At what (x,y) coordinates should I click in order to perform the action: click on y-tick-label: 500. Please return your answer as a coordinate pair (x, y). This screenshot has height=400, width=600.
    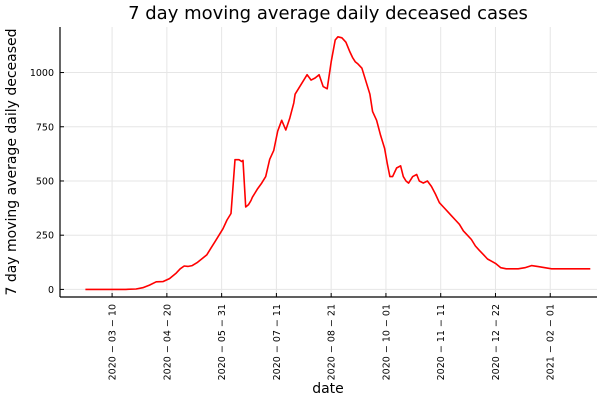
    Looking at the image, I should click on (45, 181).